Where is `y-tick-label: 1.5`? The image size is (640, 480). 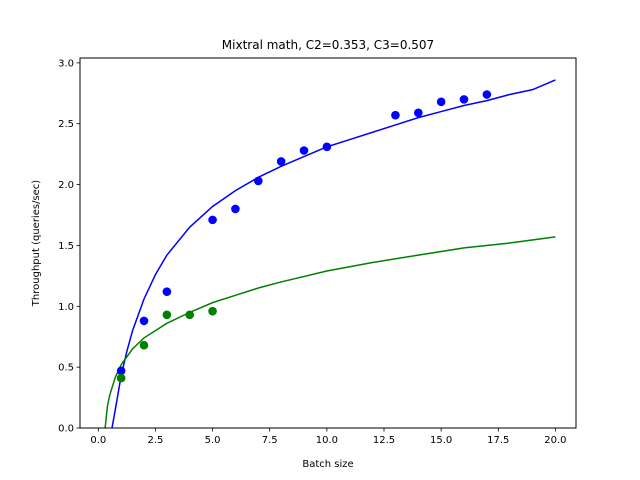
y-tick-label: 1.5 is located at coordinates (66, 246).